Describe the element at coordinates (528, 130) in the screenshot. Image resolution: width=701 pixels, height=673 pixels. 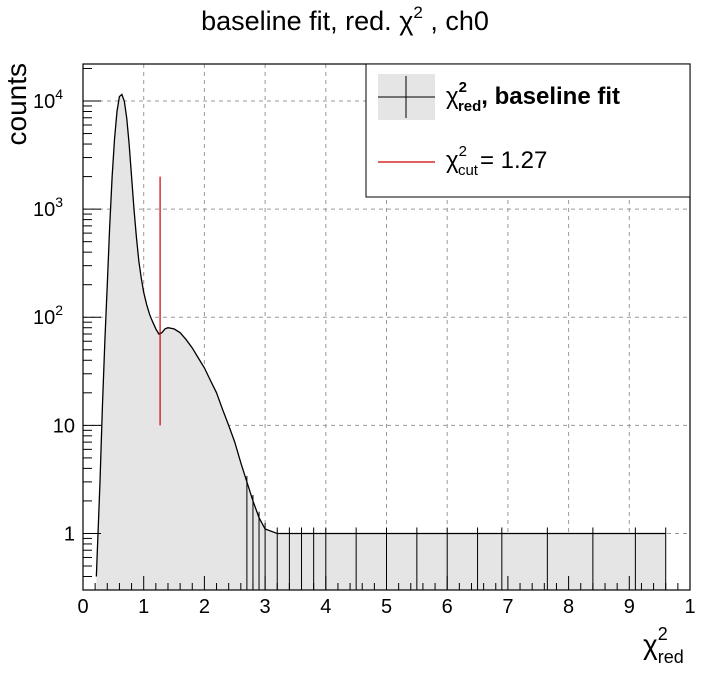
I see `legend: χ2 red, baseline fit χ2 cut= 1.27` at that location.